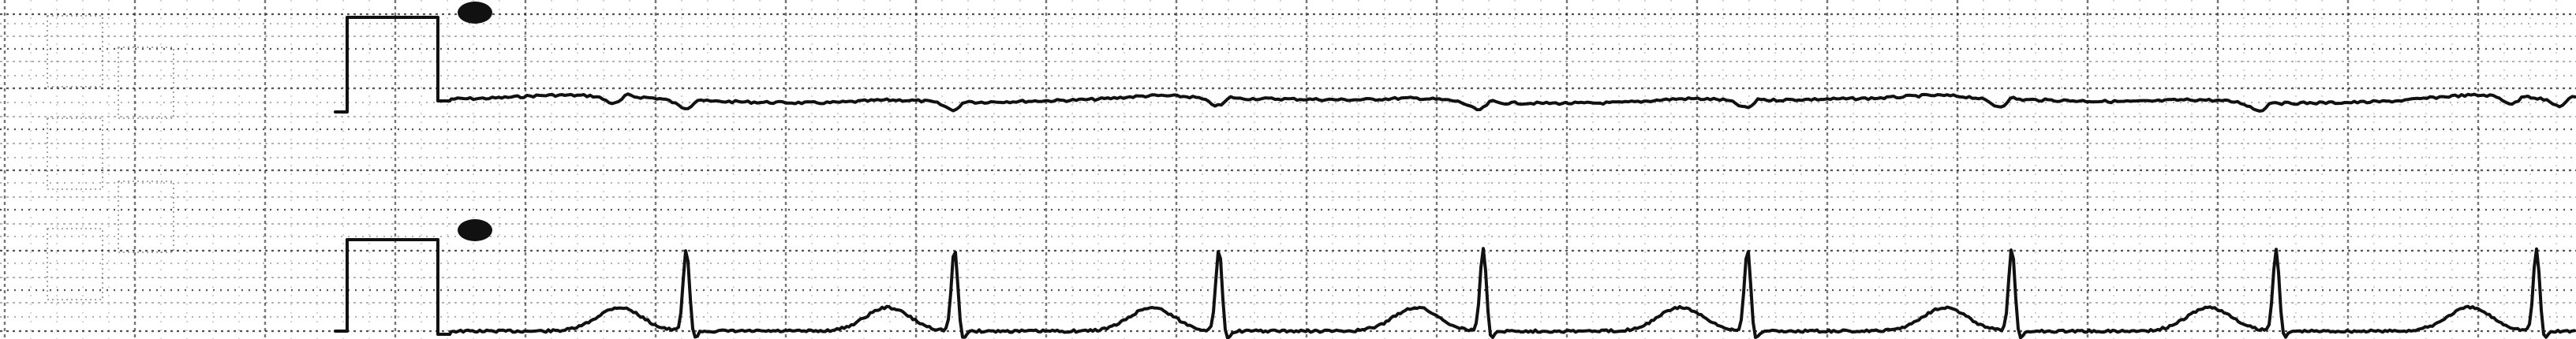 The height and width of the screenshot is (339, 2576). I want to click on ink-blob-lower, so click(475, 230).